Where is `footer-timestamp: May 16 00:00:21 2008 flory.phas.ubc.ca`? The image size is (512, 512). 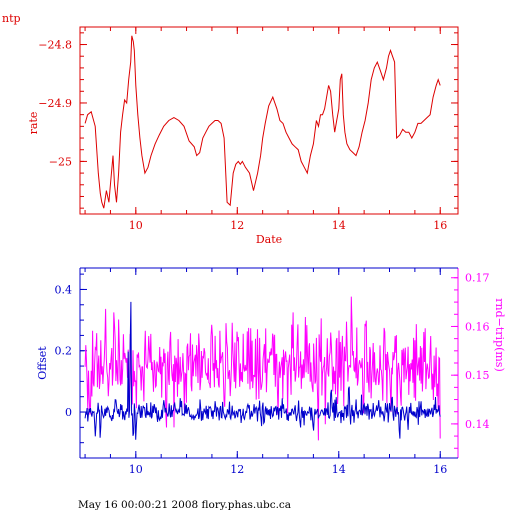 footer-timestamp: May 16 00:00:21 2008 flory.phas.ubc.ca is located at coordinates (185, 505).